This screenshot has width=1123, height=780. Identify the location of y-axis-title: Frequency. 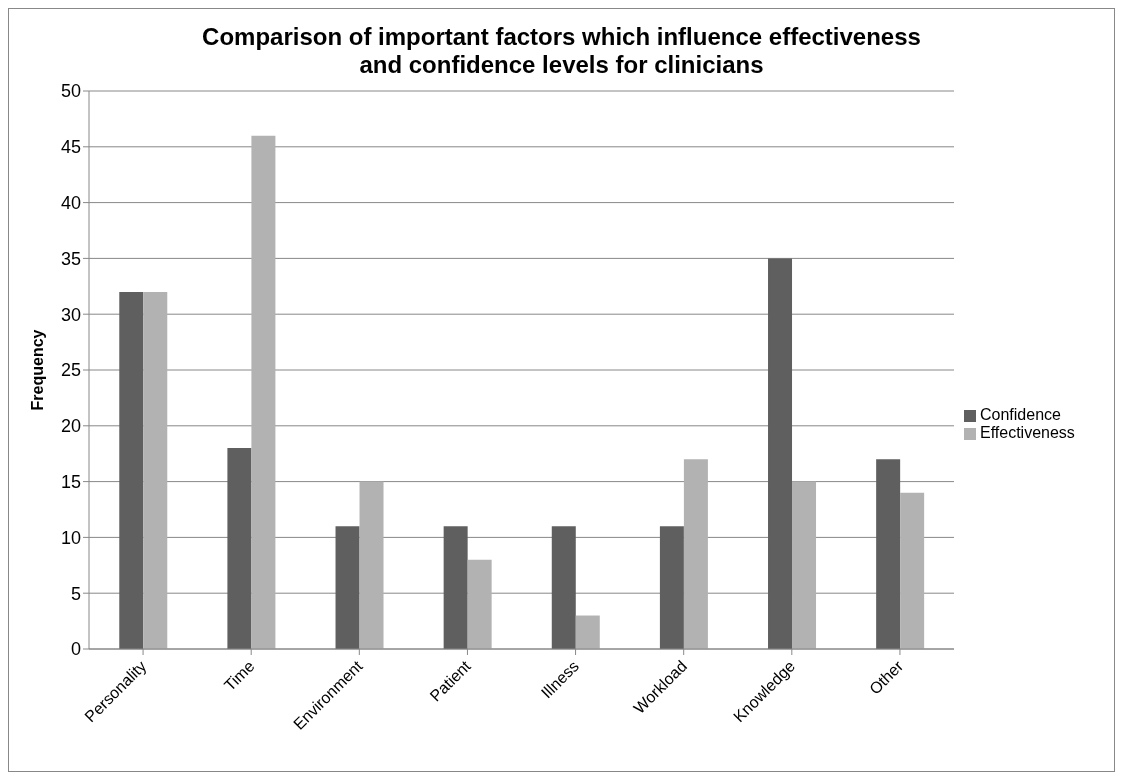
(37, 370).